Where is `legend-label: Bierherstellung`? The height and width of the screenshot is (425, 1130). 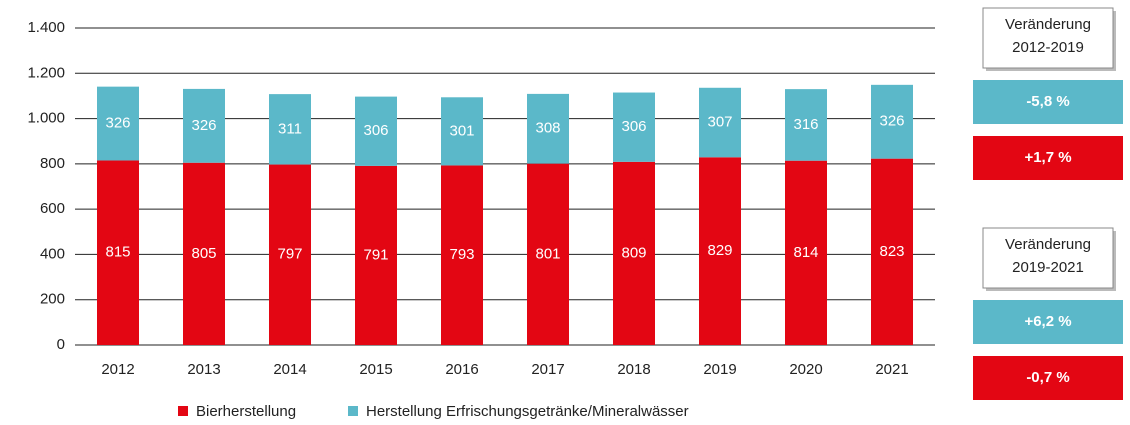 legend-label: Bierherstellung is located at coordinates (246, 411).